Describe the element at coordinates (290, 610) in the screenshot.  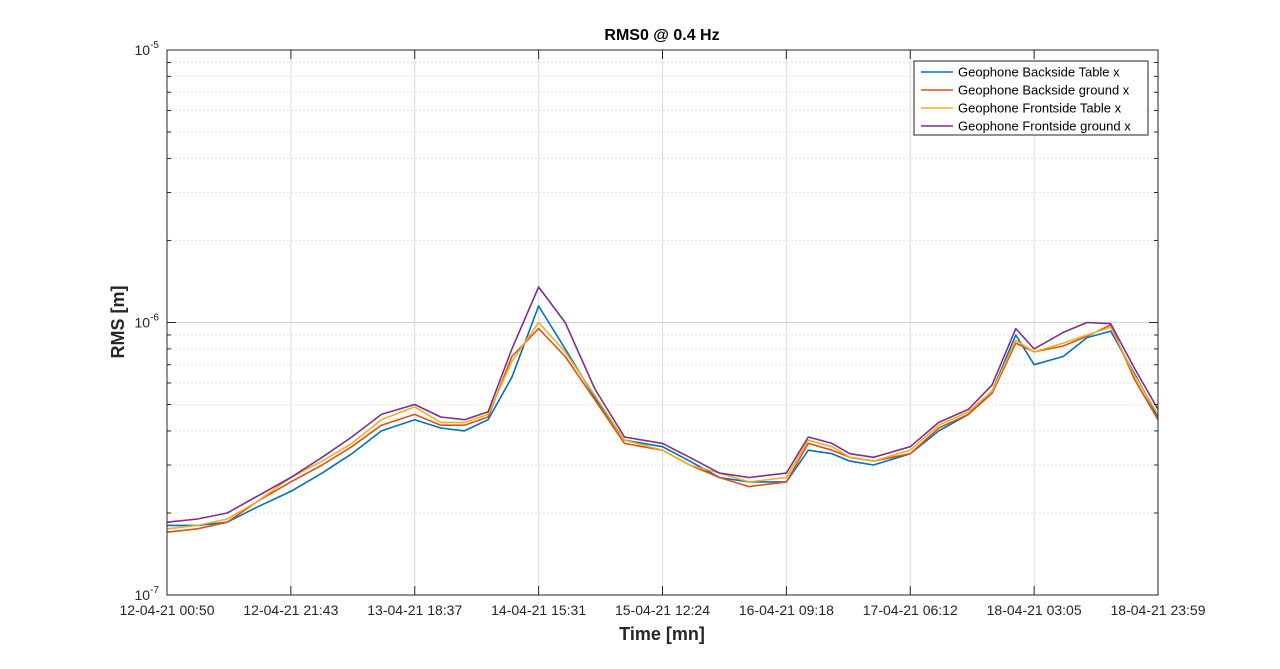
I see `x-tick-label: 12-04-21 21:43` at that location.